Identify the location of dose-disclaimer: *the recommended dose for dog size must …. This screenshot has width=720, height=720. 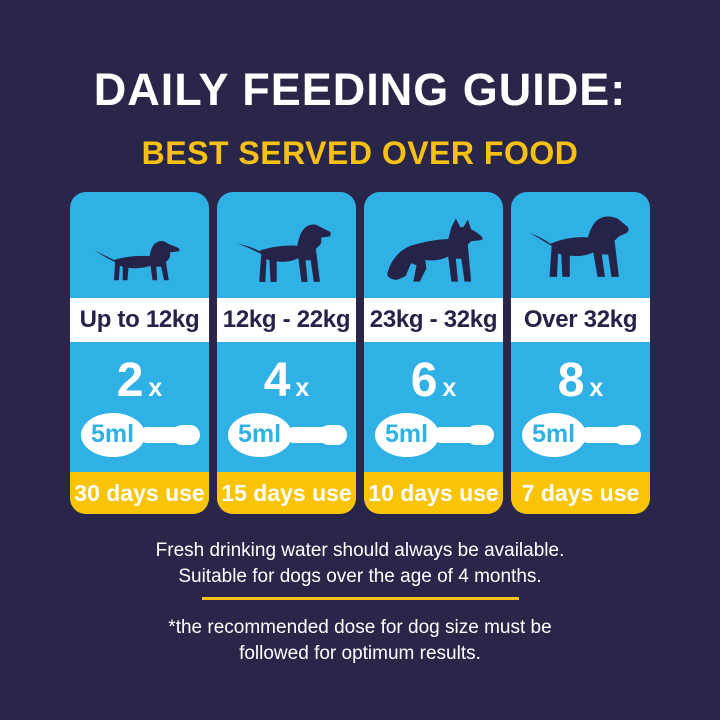
(360, 641).